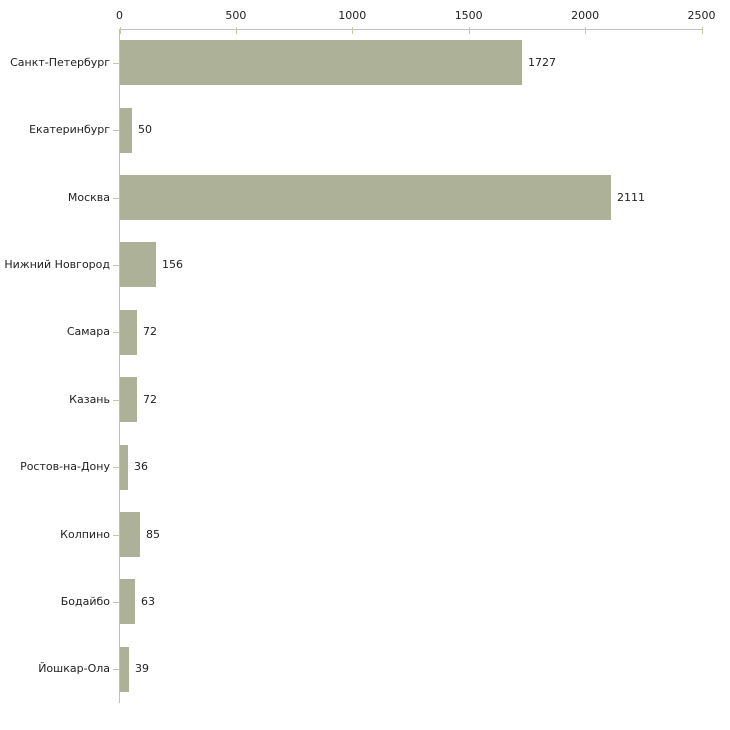 Image resolution: width=730 pixels, height=730 pixels. I want to click on category-label: Йошкар-Ола, so click(74, 668).